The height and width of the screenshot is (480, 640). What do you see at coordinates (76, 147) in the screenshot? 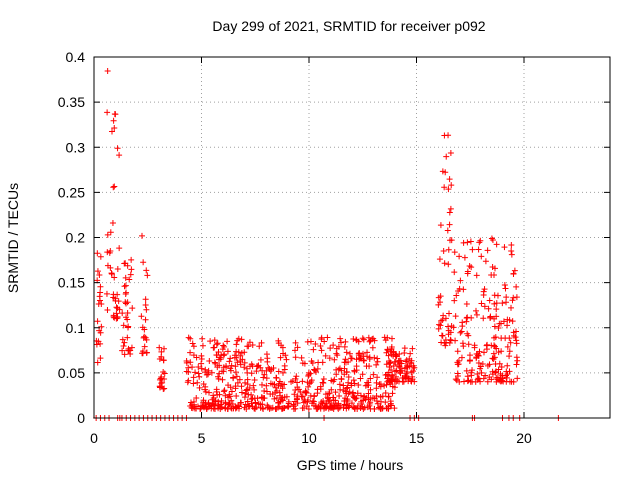
I see `y-tick-label: 0.3` at bounding box center [76, 147].